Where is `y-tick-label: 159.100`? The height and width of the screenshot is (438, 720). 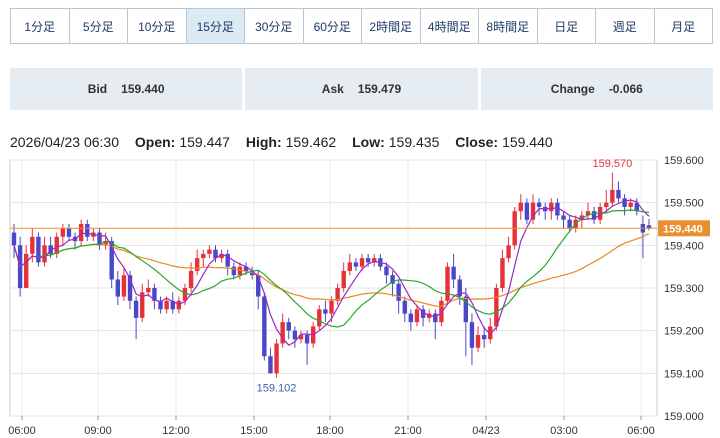
y-tick-label: 159.100 is located at coordinates (684, 374).